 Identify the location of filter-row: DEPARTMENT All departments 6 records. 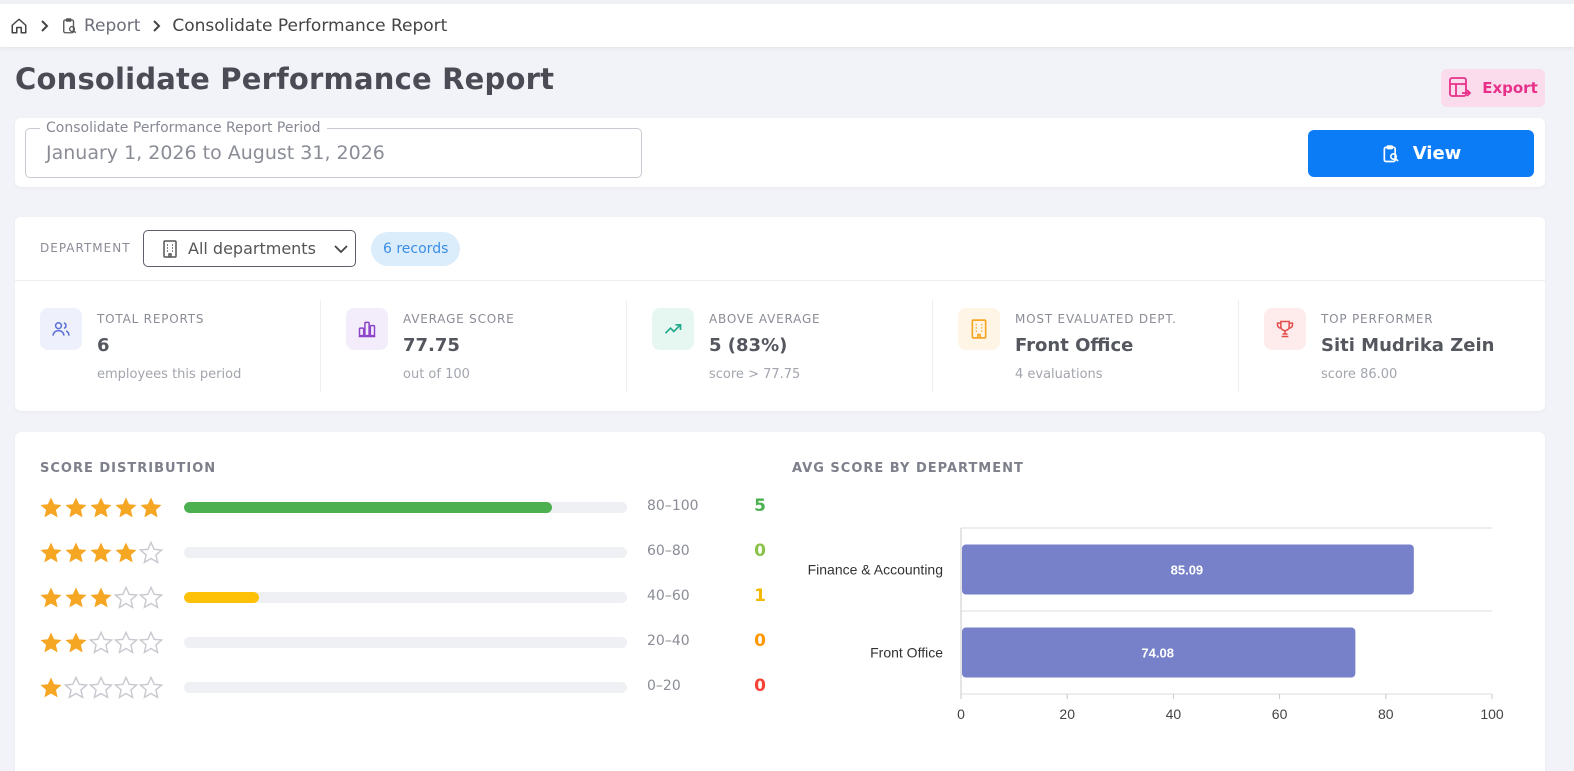
(780, 249).